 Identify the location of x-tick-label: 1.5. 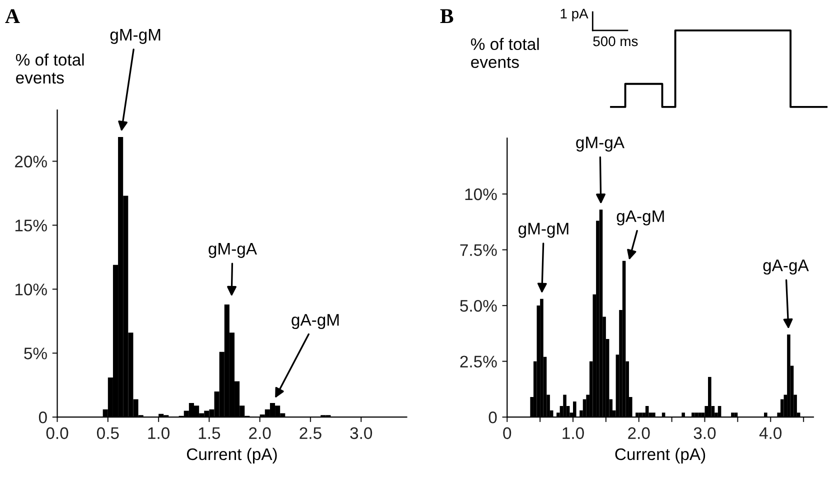
(209, 433).